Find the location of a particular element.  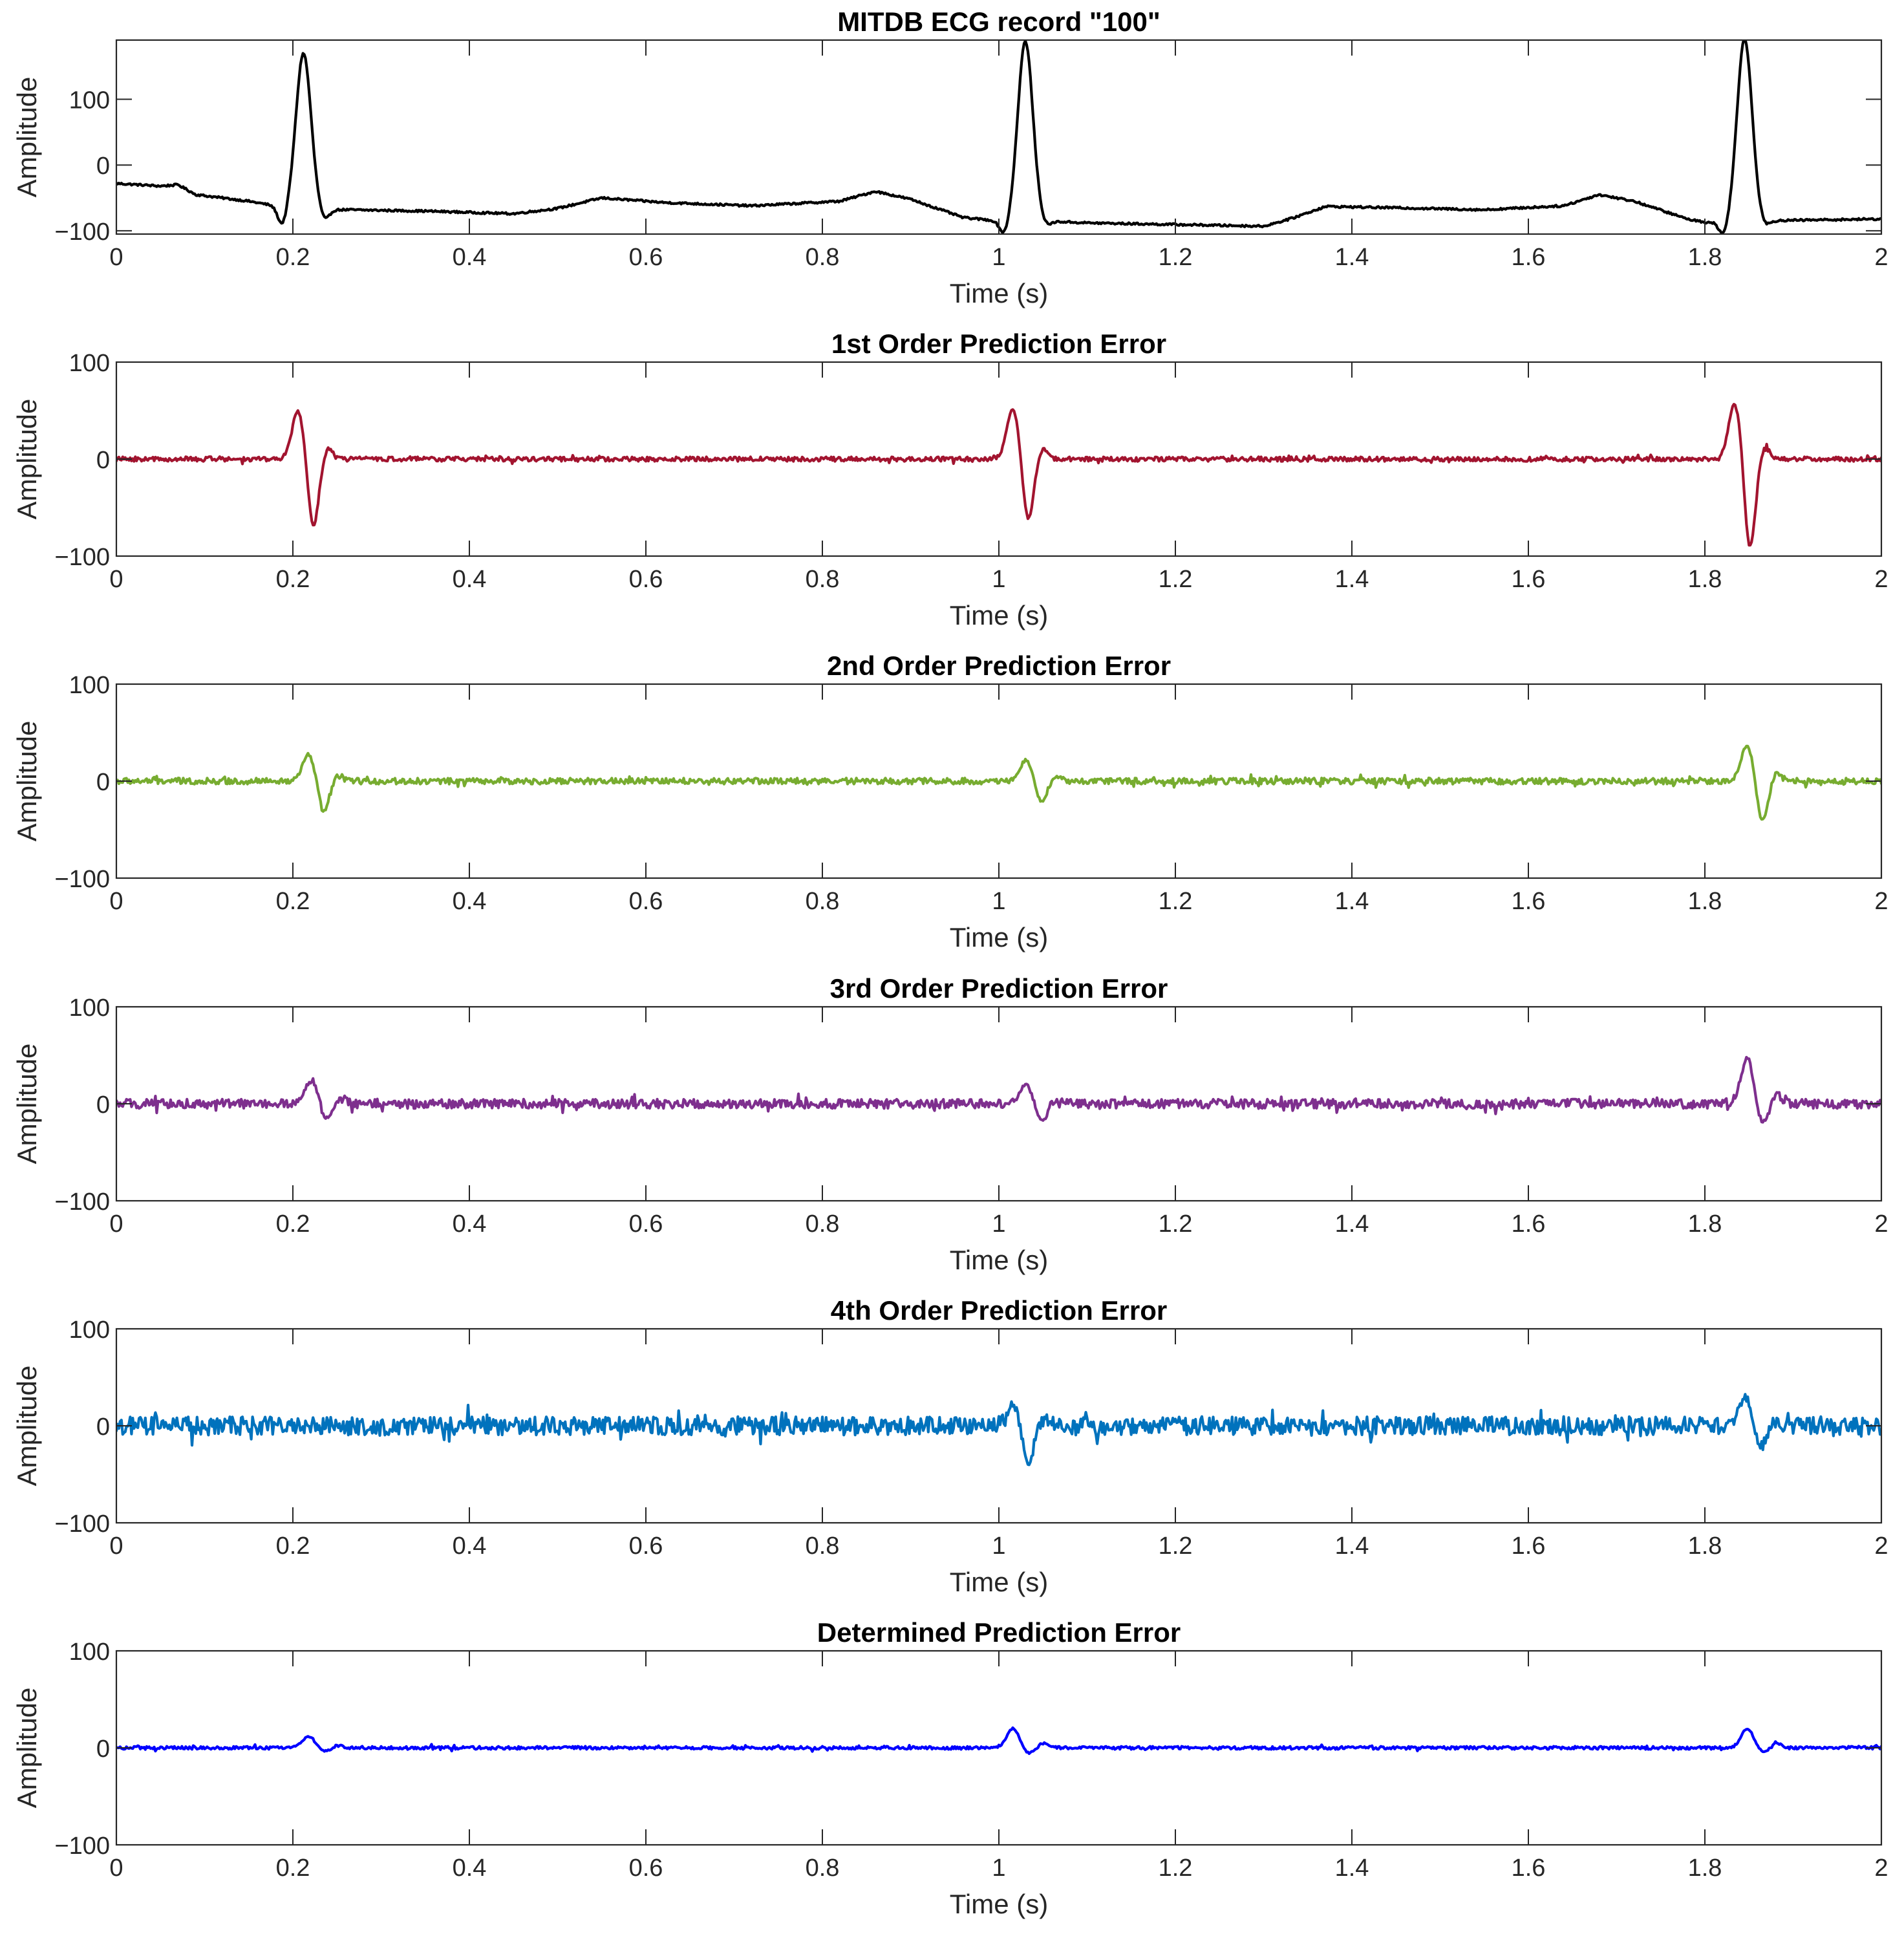

series-line-2nd-order-error is located at coordinates (998, 782).